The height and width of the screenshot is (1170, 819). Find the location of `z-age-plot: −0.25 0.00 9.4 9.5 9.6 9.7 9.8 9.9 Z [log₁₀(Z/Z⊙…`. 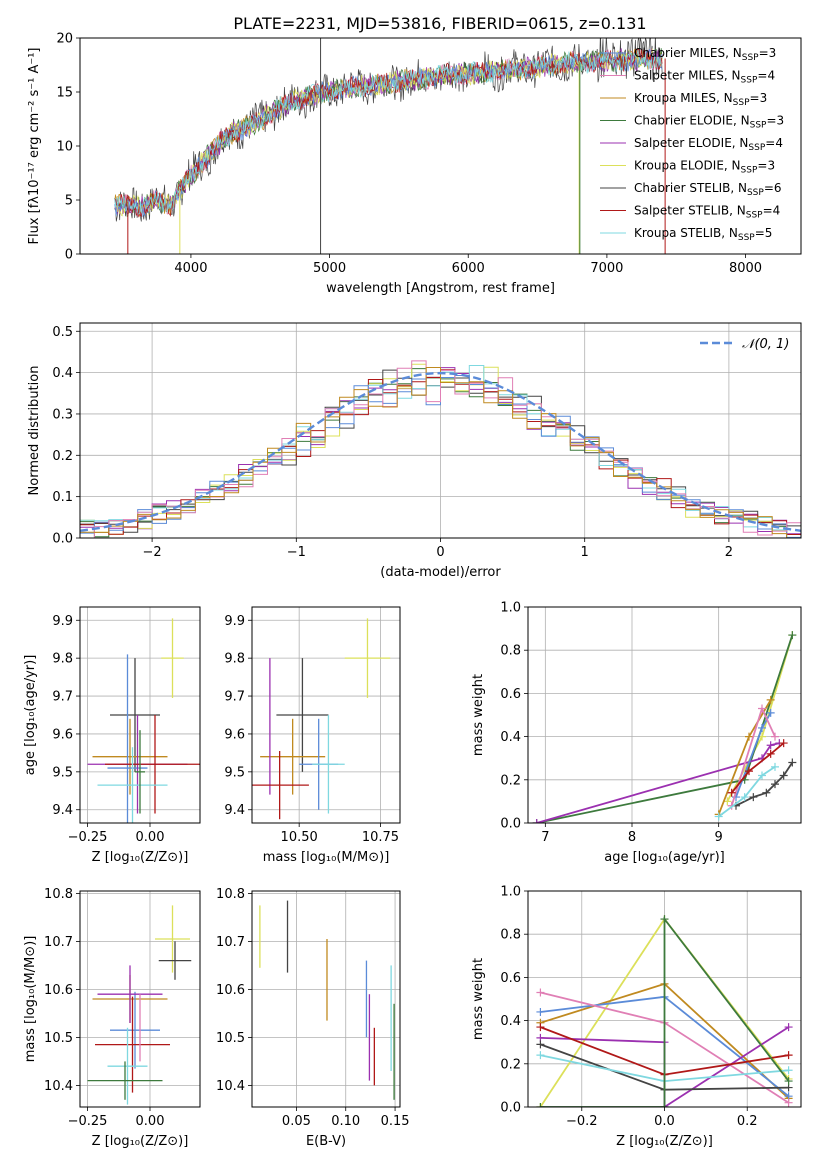

z-age-plot: −0.25 0.00 9.4 9.5 9.6 9.7 9.8 9.9 Z [log₁₀(Z/Z⊙… is located at coordinates (112, 735).